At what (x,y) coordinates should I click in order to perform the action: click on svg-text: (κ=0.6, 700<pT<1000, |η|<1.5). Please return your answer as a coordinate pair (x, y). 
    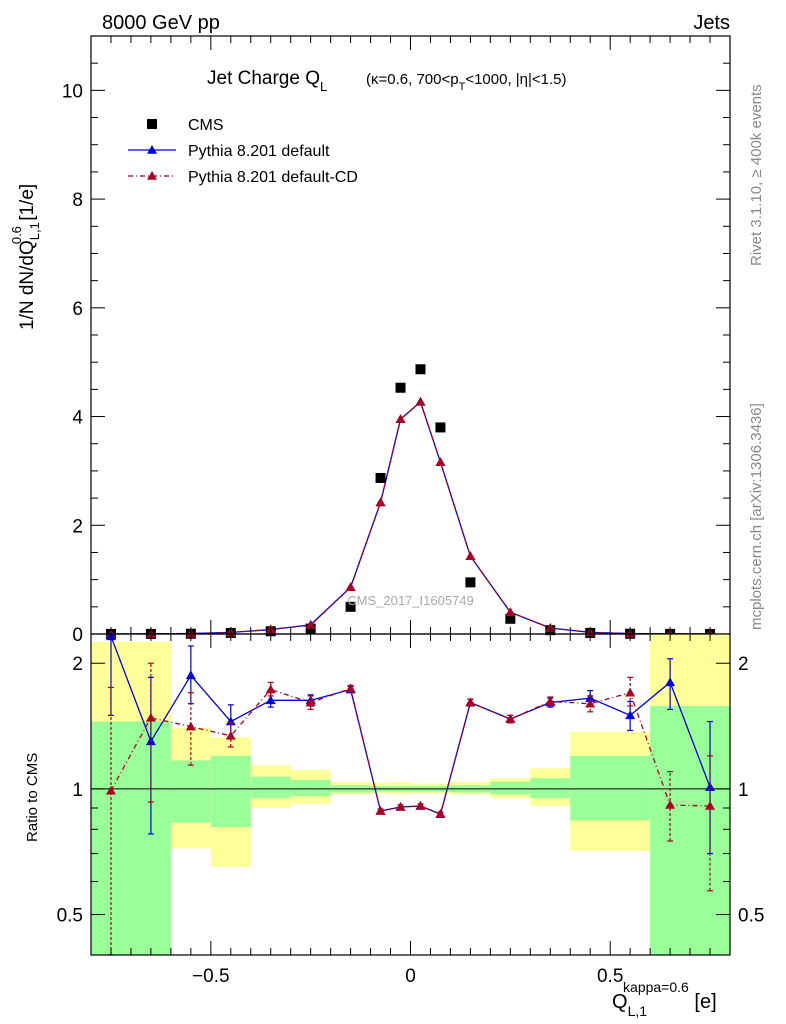
    Looking at the image, I should click on (466, 82).